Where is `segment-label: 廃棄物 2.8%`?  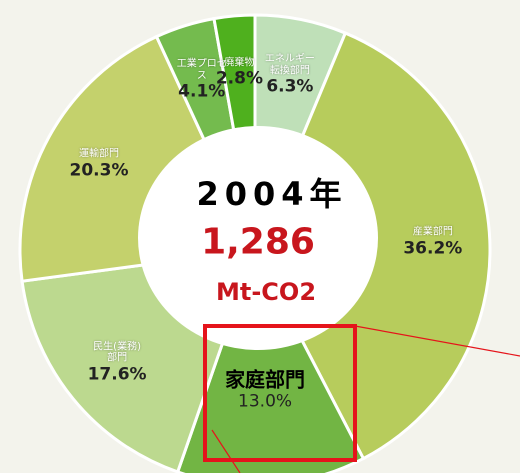
segment-label: 廃棄物 2.8% is located at coordinates (239, 73).